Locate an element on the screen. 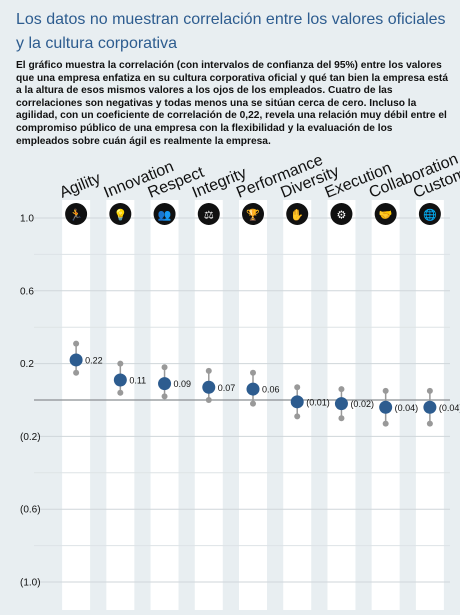  icon-glyph: 🏆 is located at coordinates (253, 215).